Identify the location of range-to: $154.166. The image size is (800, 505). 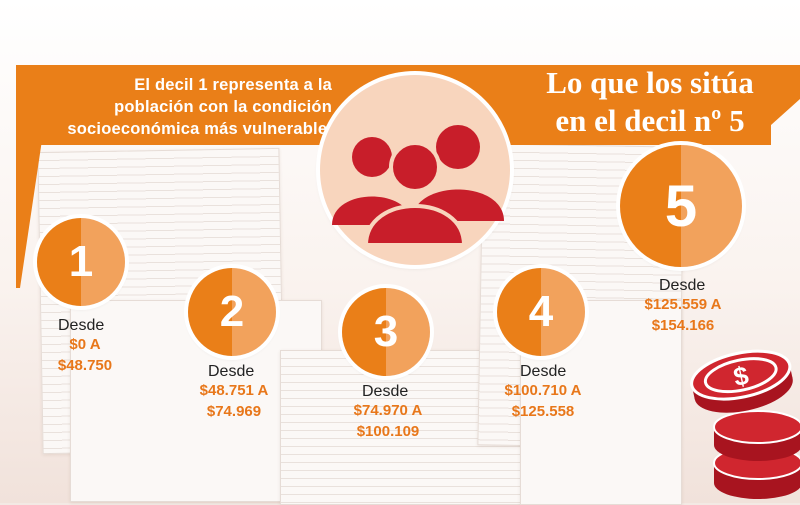
(683, 325).